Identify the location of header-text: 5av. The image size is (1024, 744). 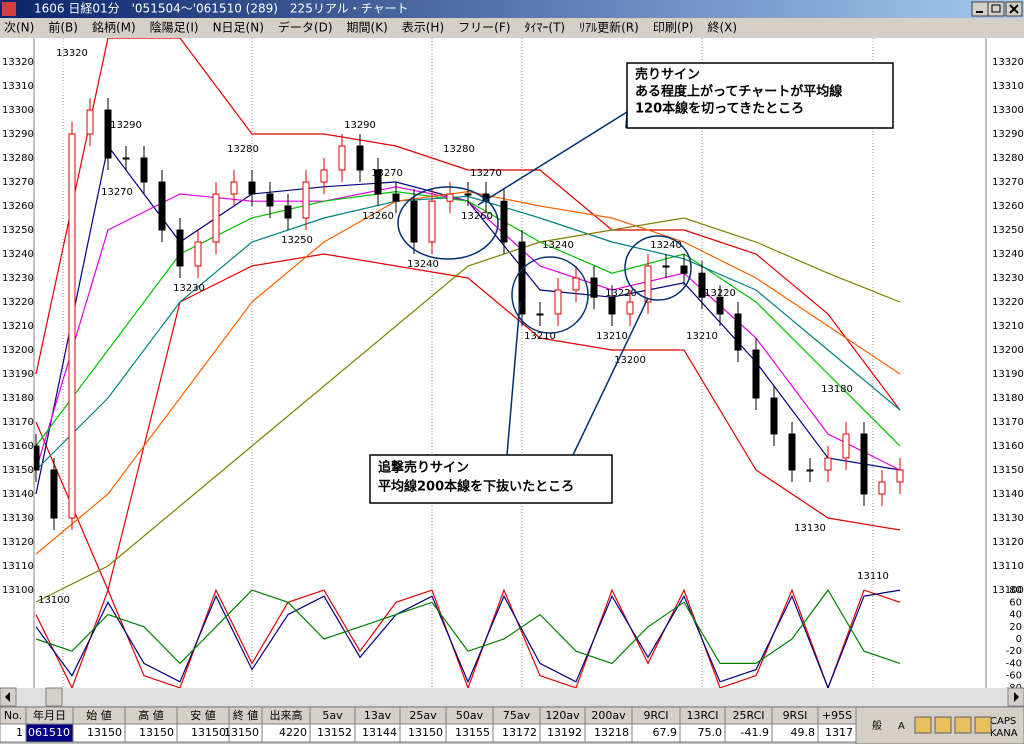
(332, 715).